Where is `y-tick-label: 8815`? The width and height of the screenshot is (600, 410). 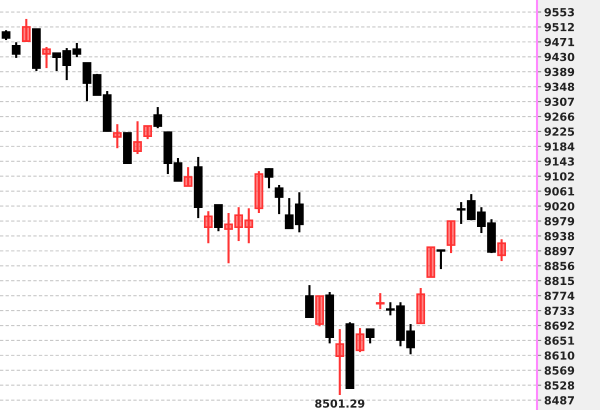
y-tick-label: 8815 is located at coordinates (559, 281).